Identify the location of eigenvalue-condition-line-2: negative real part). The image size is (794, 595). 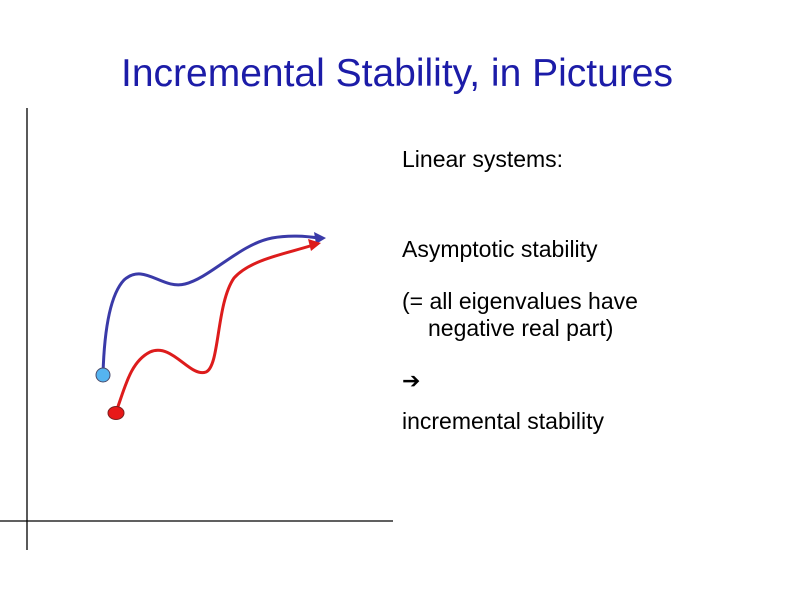
(521, 328).